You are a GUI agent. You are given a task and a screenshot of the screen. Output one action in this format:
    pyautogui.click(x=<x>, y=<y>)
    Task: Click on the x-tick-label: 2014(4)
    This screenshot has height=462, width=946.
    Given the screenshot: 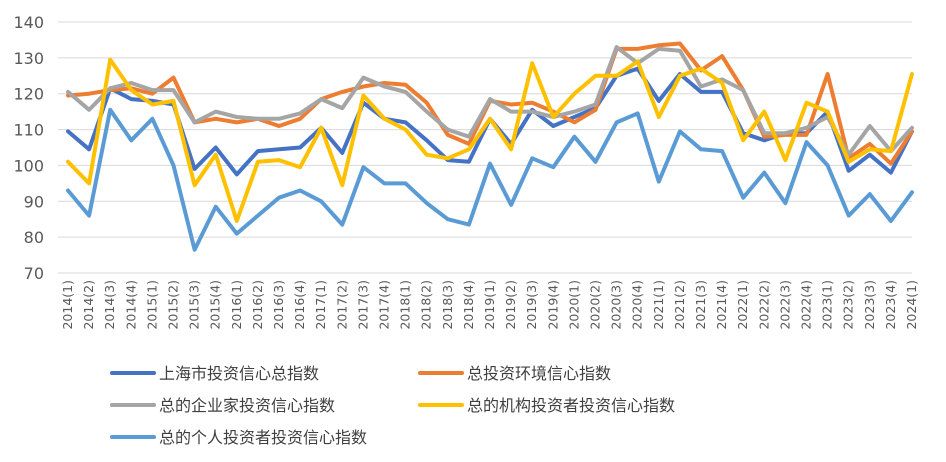 What is the action you would take?
    pyautogui.click(x=130, y=305)
    